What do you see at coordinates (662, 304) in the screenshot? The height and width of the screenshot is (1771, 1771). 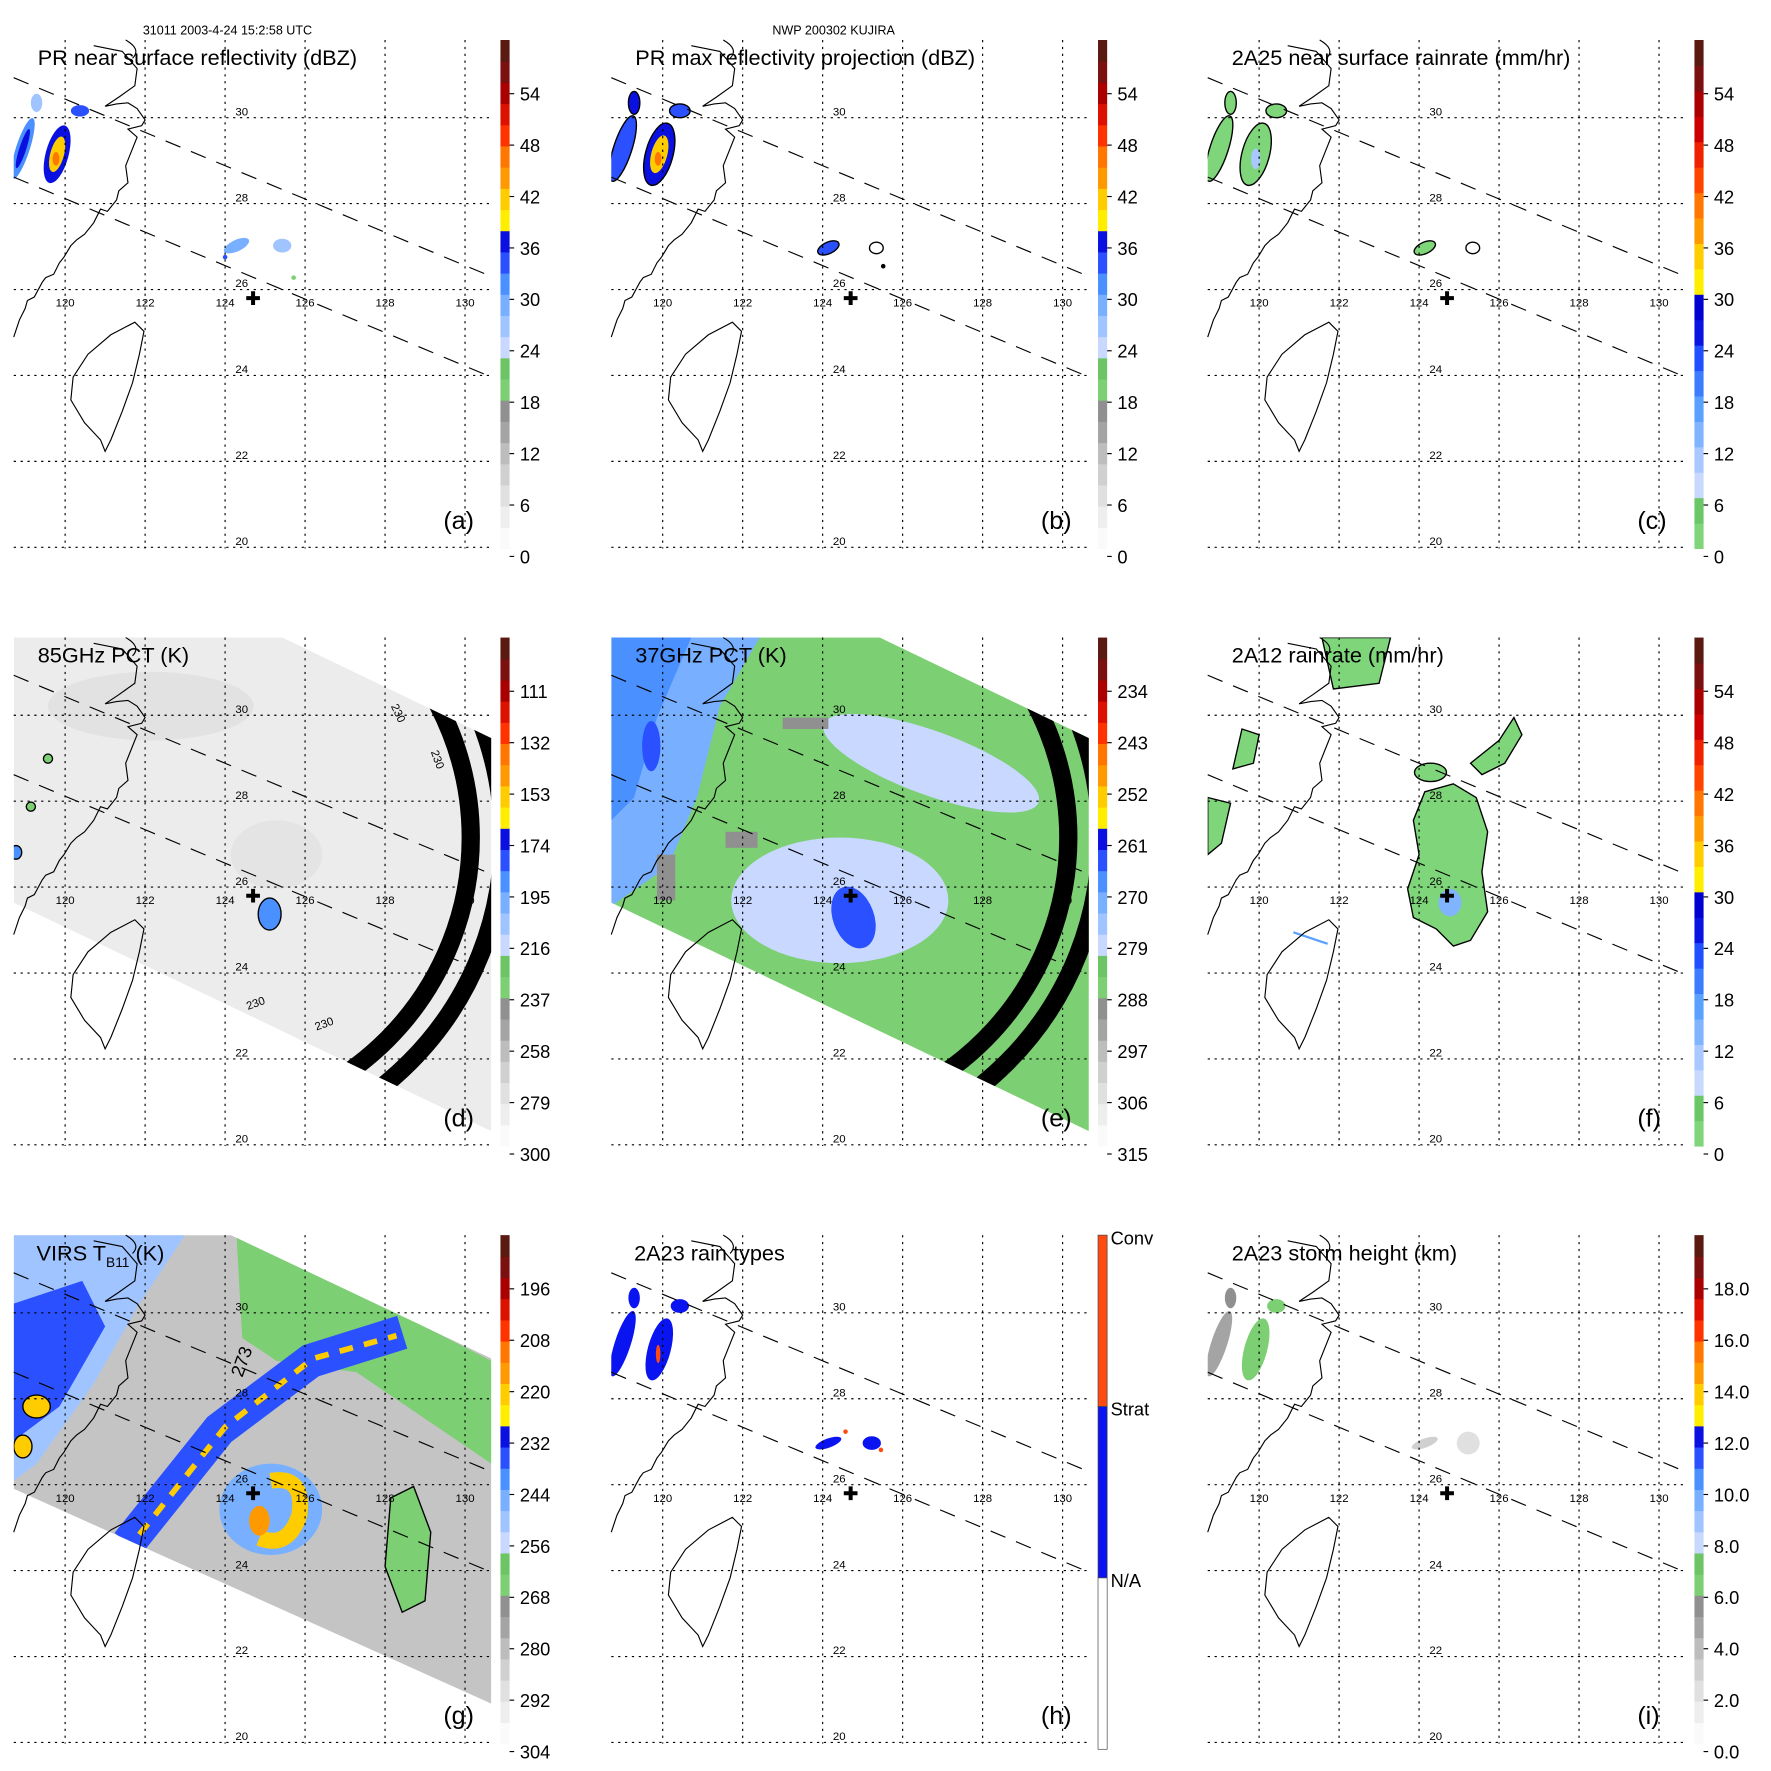 I see `lon-label: 120` at bounding box center [662, 304].